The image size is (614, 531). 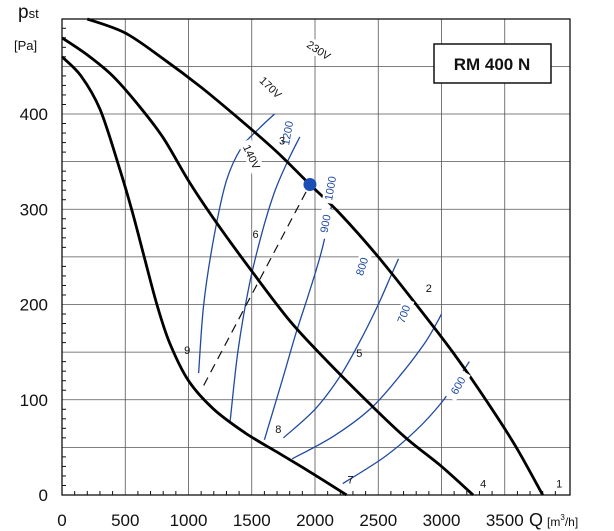 I want to click on y-tick-label: 0, so click(x=43, y=495).